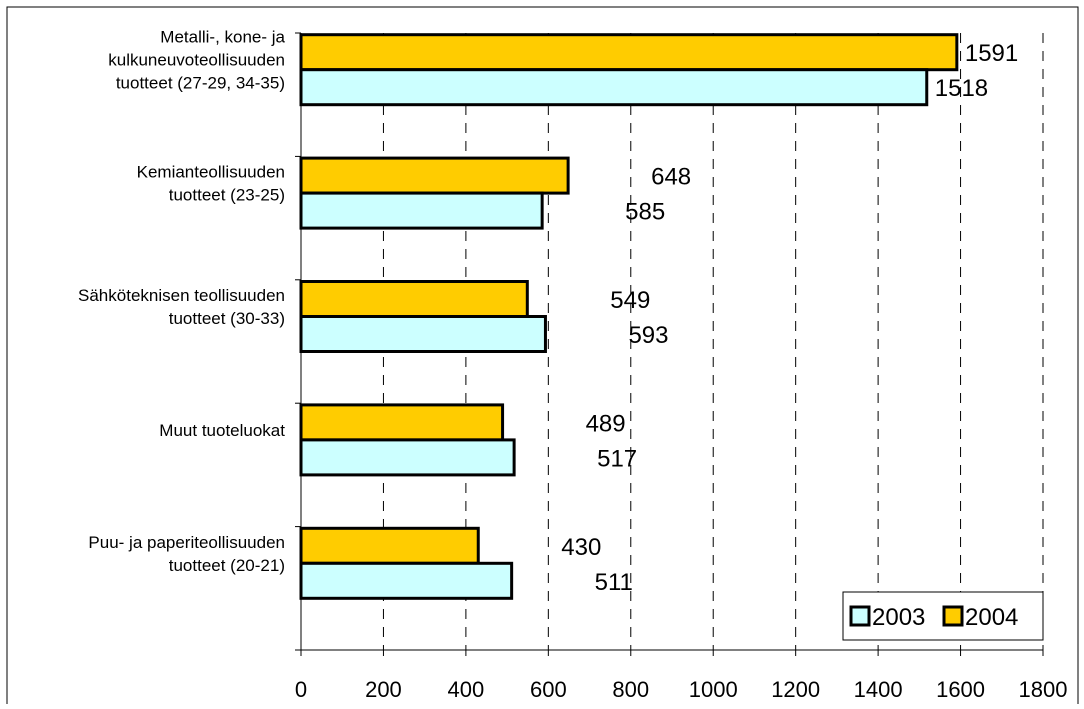 This screenshot has height=709, width=1084. Describe the element at coordinates (186, 542) in the screenshot. I see `category-label-5-line-1: Puu- ja paperiteollisuuden` at that location.